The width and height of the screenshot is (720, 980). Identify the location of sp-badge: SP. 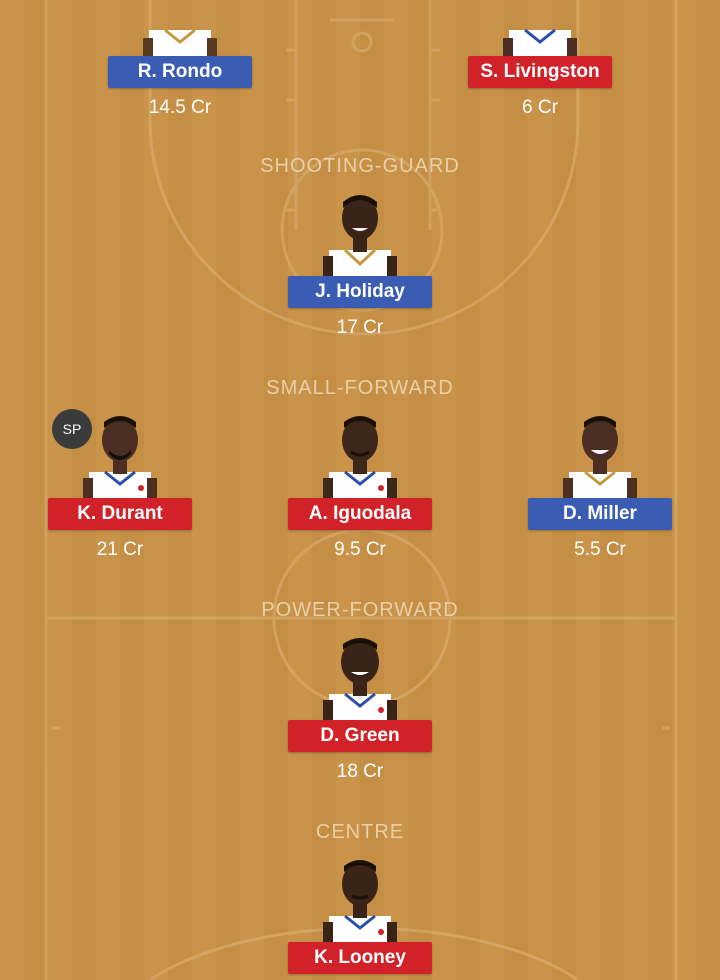
(72, 429).